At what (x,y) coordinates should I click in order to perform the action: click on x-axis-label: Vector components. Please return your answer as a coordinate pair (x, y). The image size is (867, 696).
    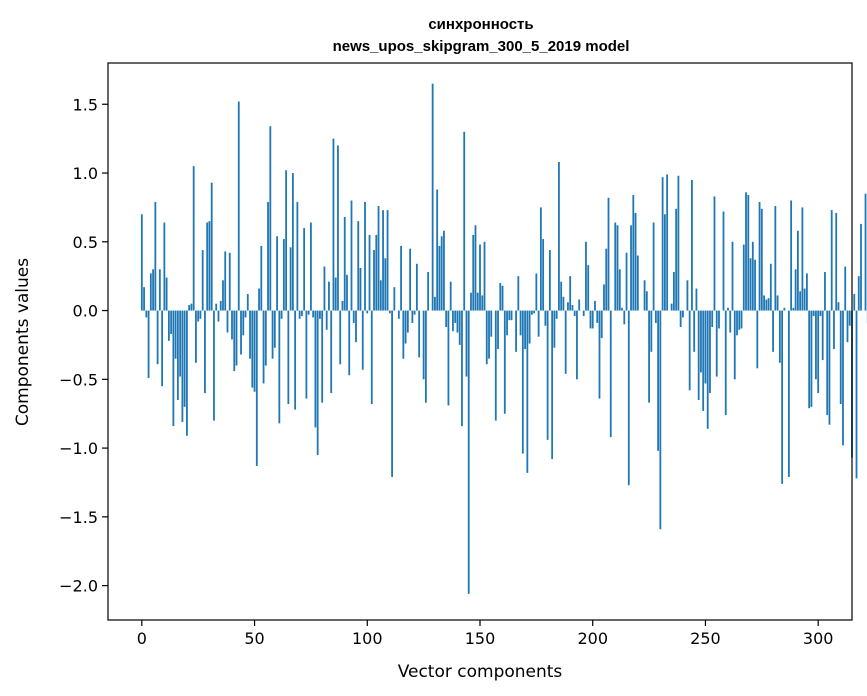
    Looking at the image, I should click on (480, 672).